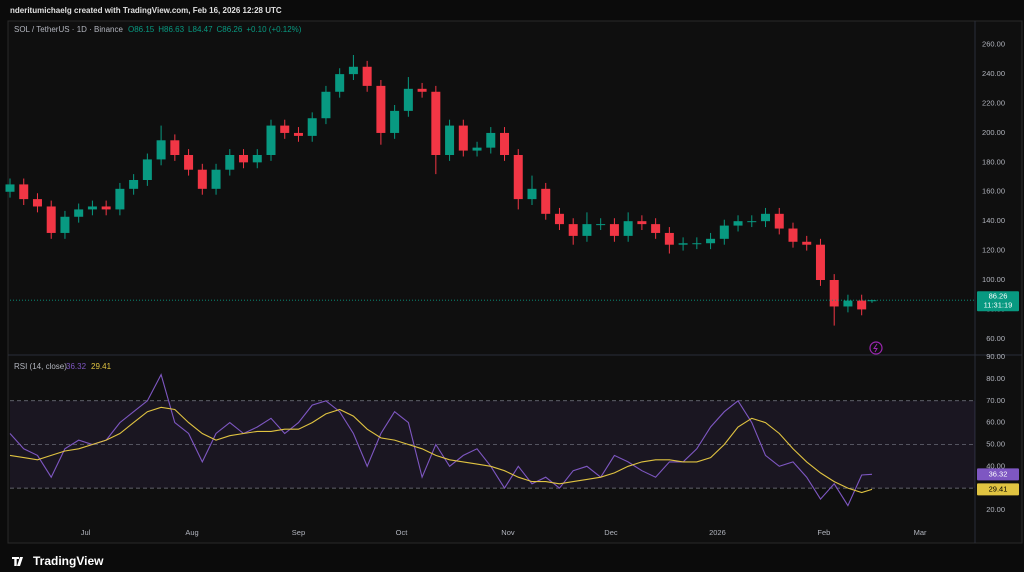 The width and height of the screenshot is (1024, 572). What do you see at coordinates (508, 532) in the screenshot?
I see `x-tick-label: Nov` at bounding box center [508, 532].